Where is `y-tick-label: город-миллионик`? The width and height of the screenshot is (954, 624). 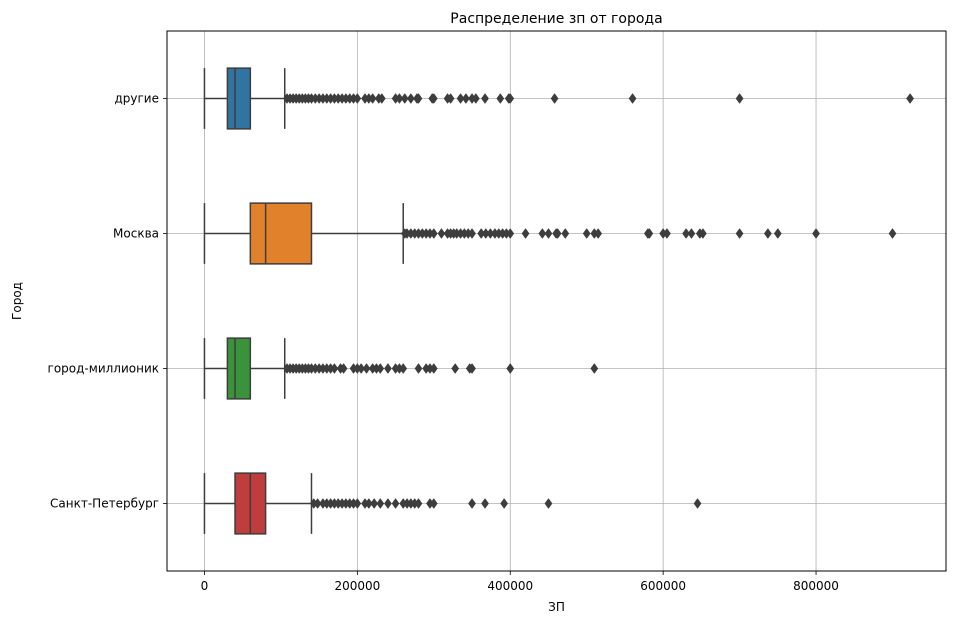
y-tick-label: город-миллионик is located at coordinates (103, 369).